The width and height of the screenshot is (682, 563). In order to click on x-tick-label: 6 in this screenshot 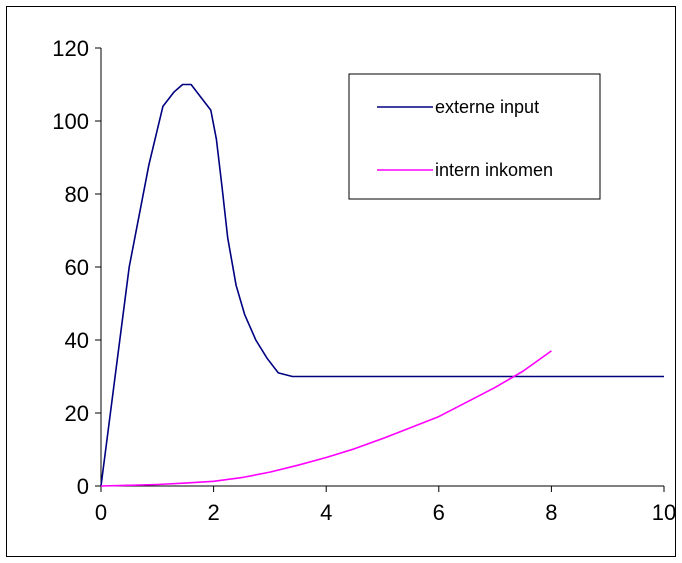, I will do `click(439, 512)`.